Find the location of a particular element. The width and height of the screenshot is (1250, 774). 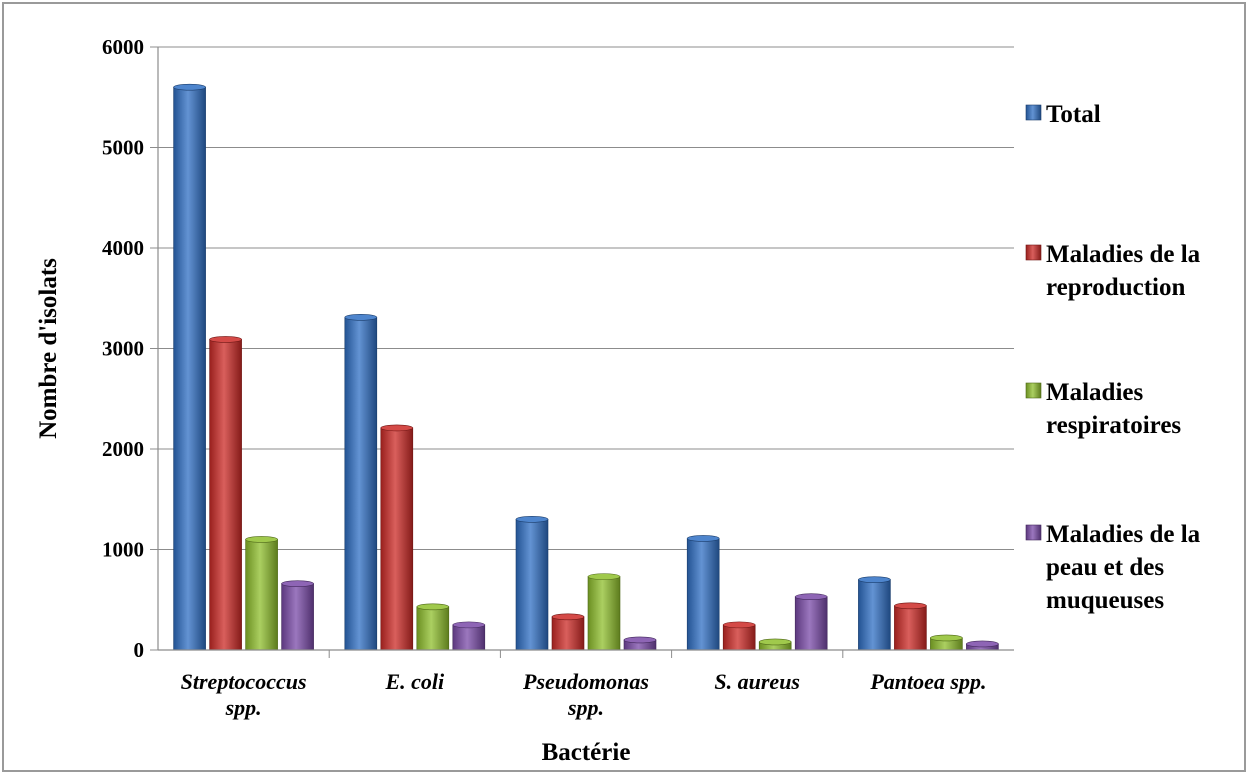

y-tick-label: 2000 is located at coordinates (123, 449).